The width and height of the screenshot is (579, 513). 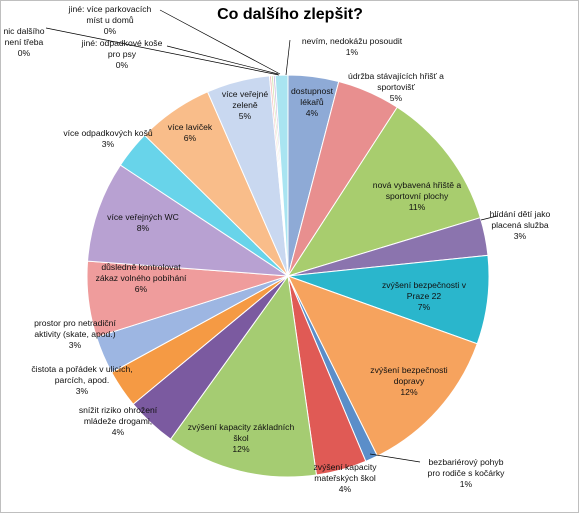 I want to click on slice-label: nic dalšího není třeba 0%, so click(x=23, y=42).